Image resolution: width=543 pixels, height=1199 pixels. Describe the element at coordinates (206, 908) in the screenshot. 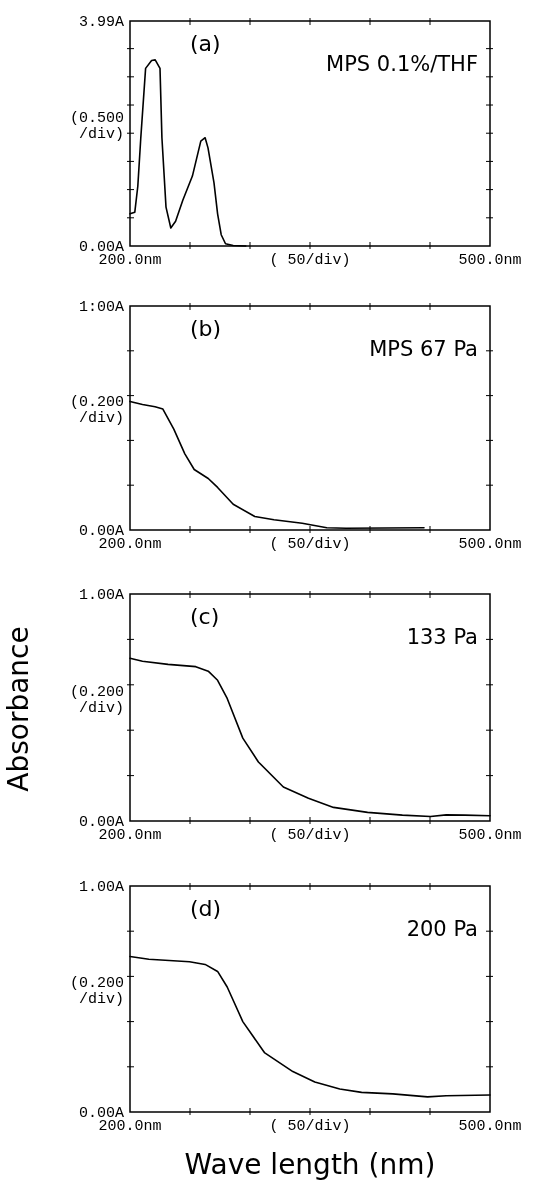

I see `text: (d)` at that location.